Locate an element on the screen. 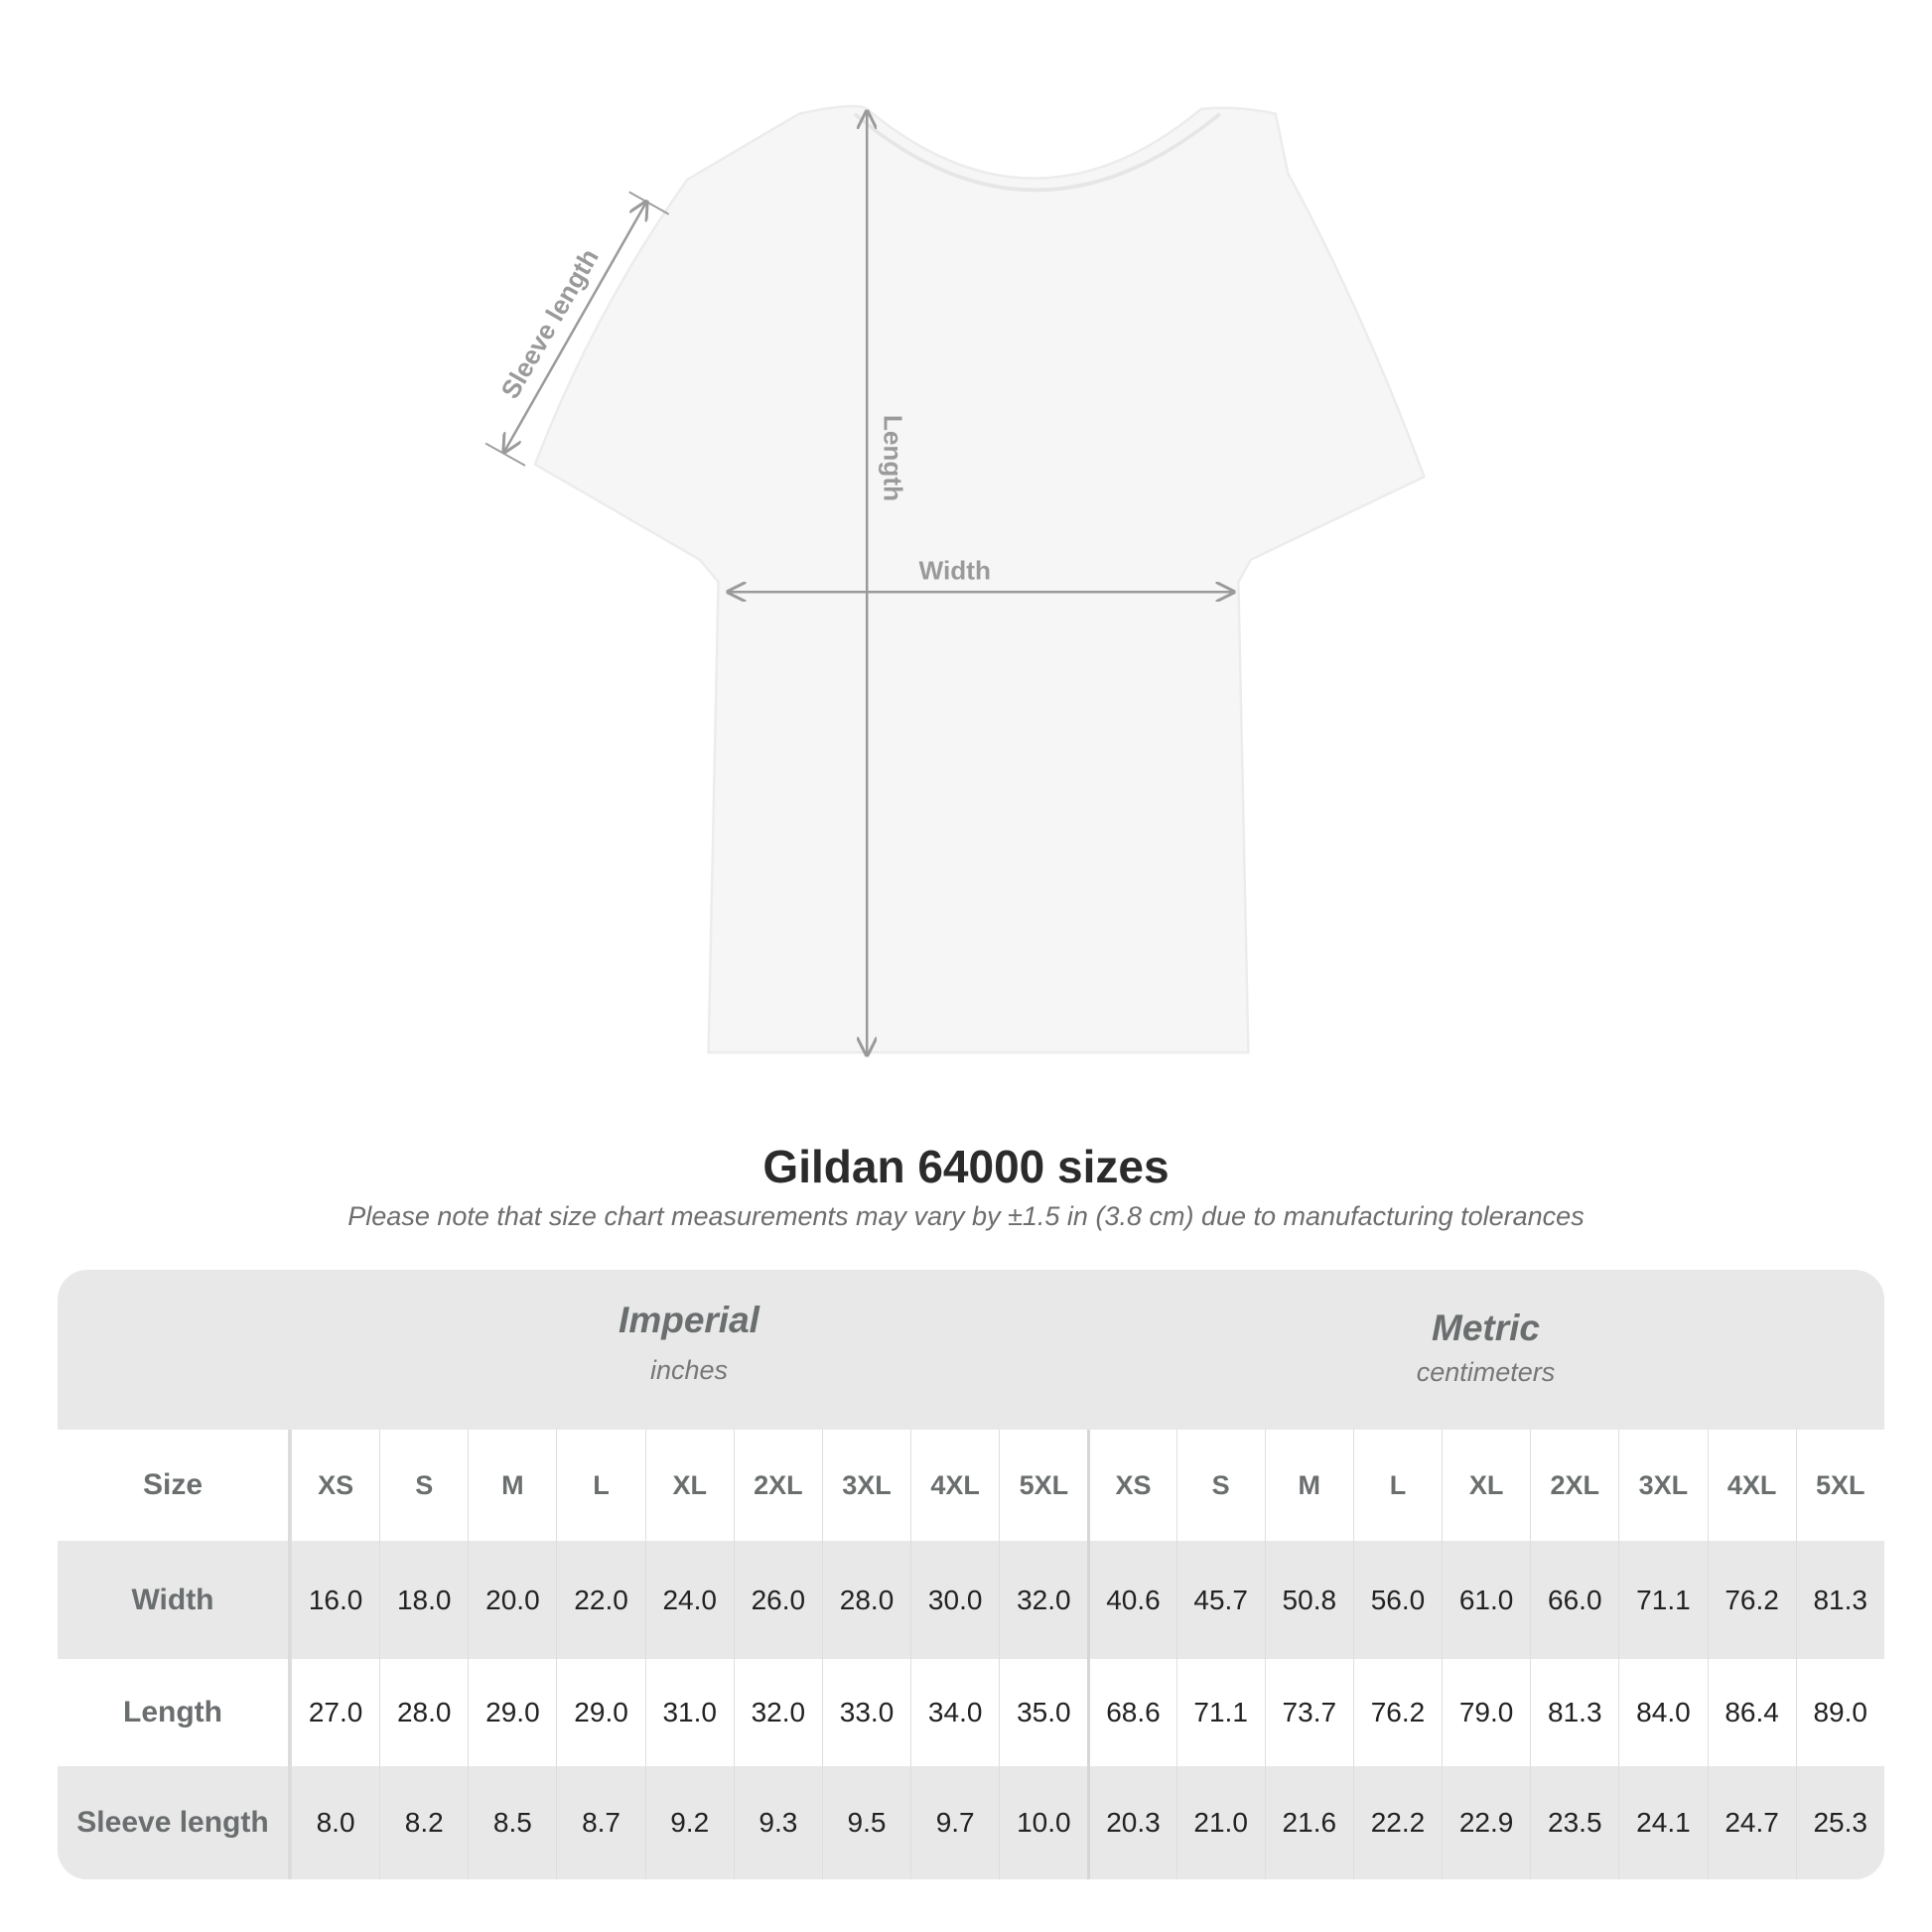 Image resolution: width=1932 pixels, height=1932 pixels. table-cell: 16.0 is located at coordinates (335, 1600).